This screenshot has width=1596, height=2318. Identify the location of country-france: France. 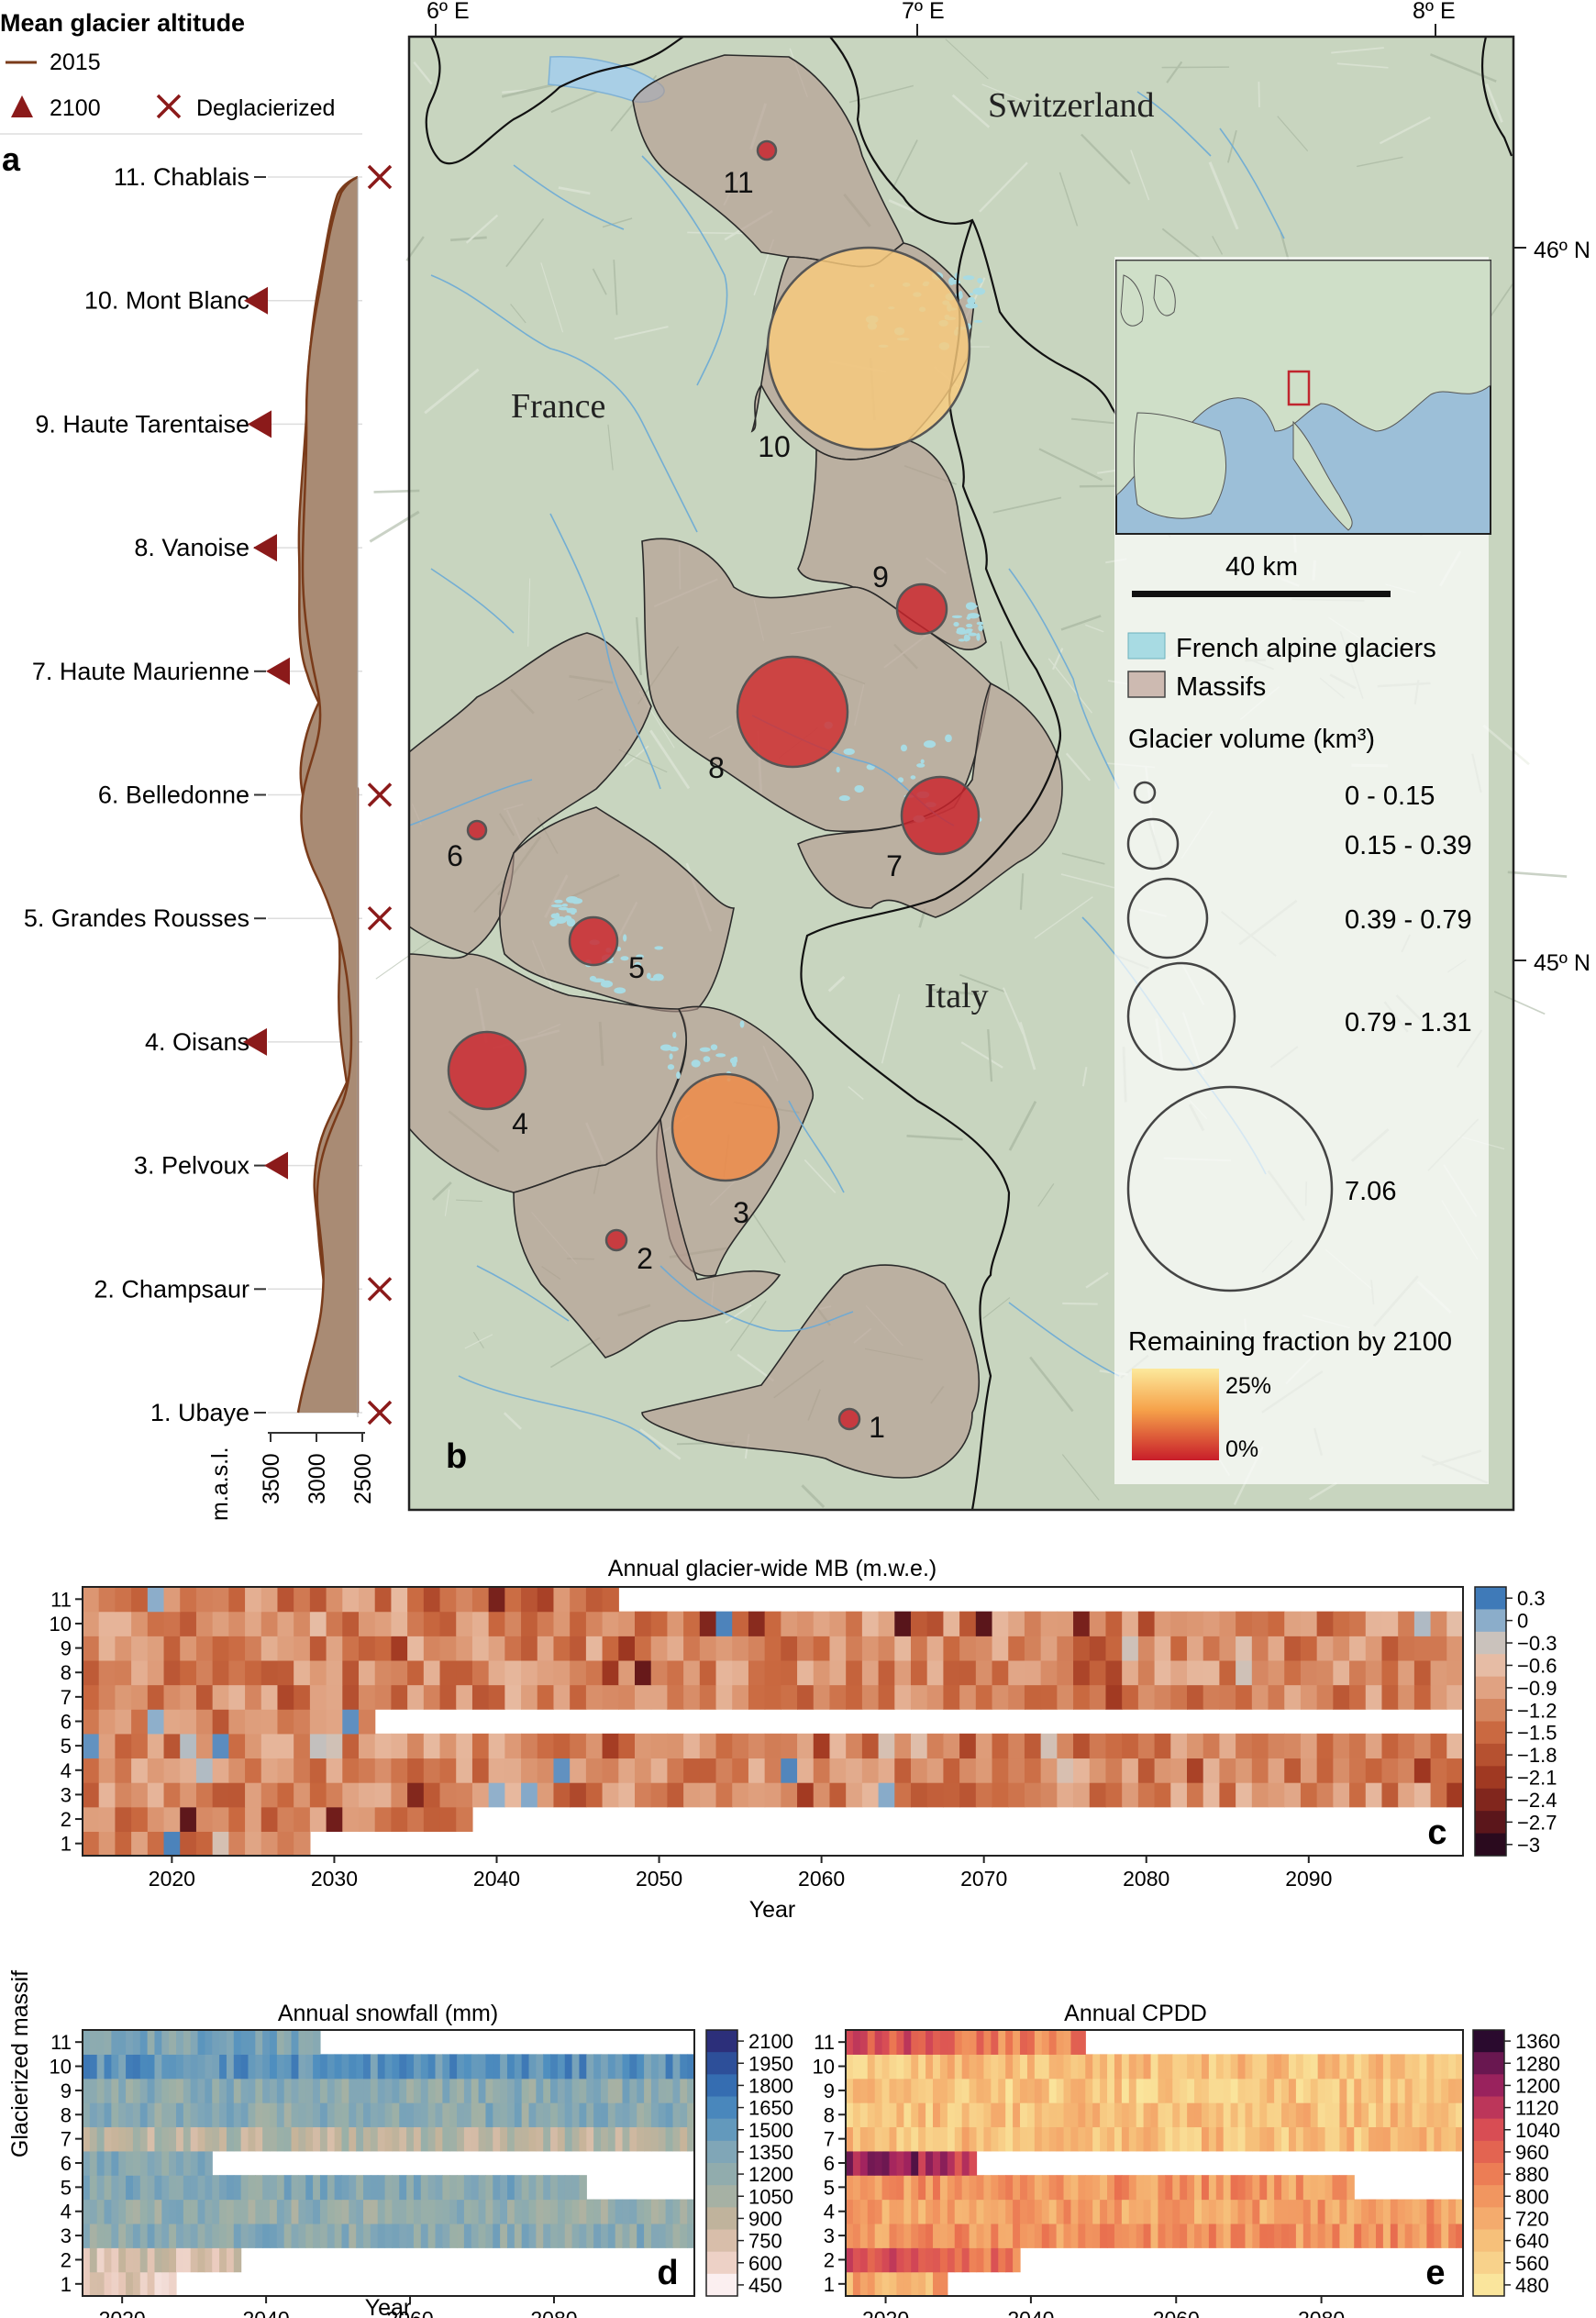
(558, 406).